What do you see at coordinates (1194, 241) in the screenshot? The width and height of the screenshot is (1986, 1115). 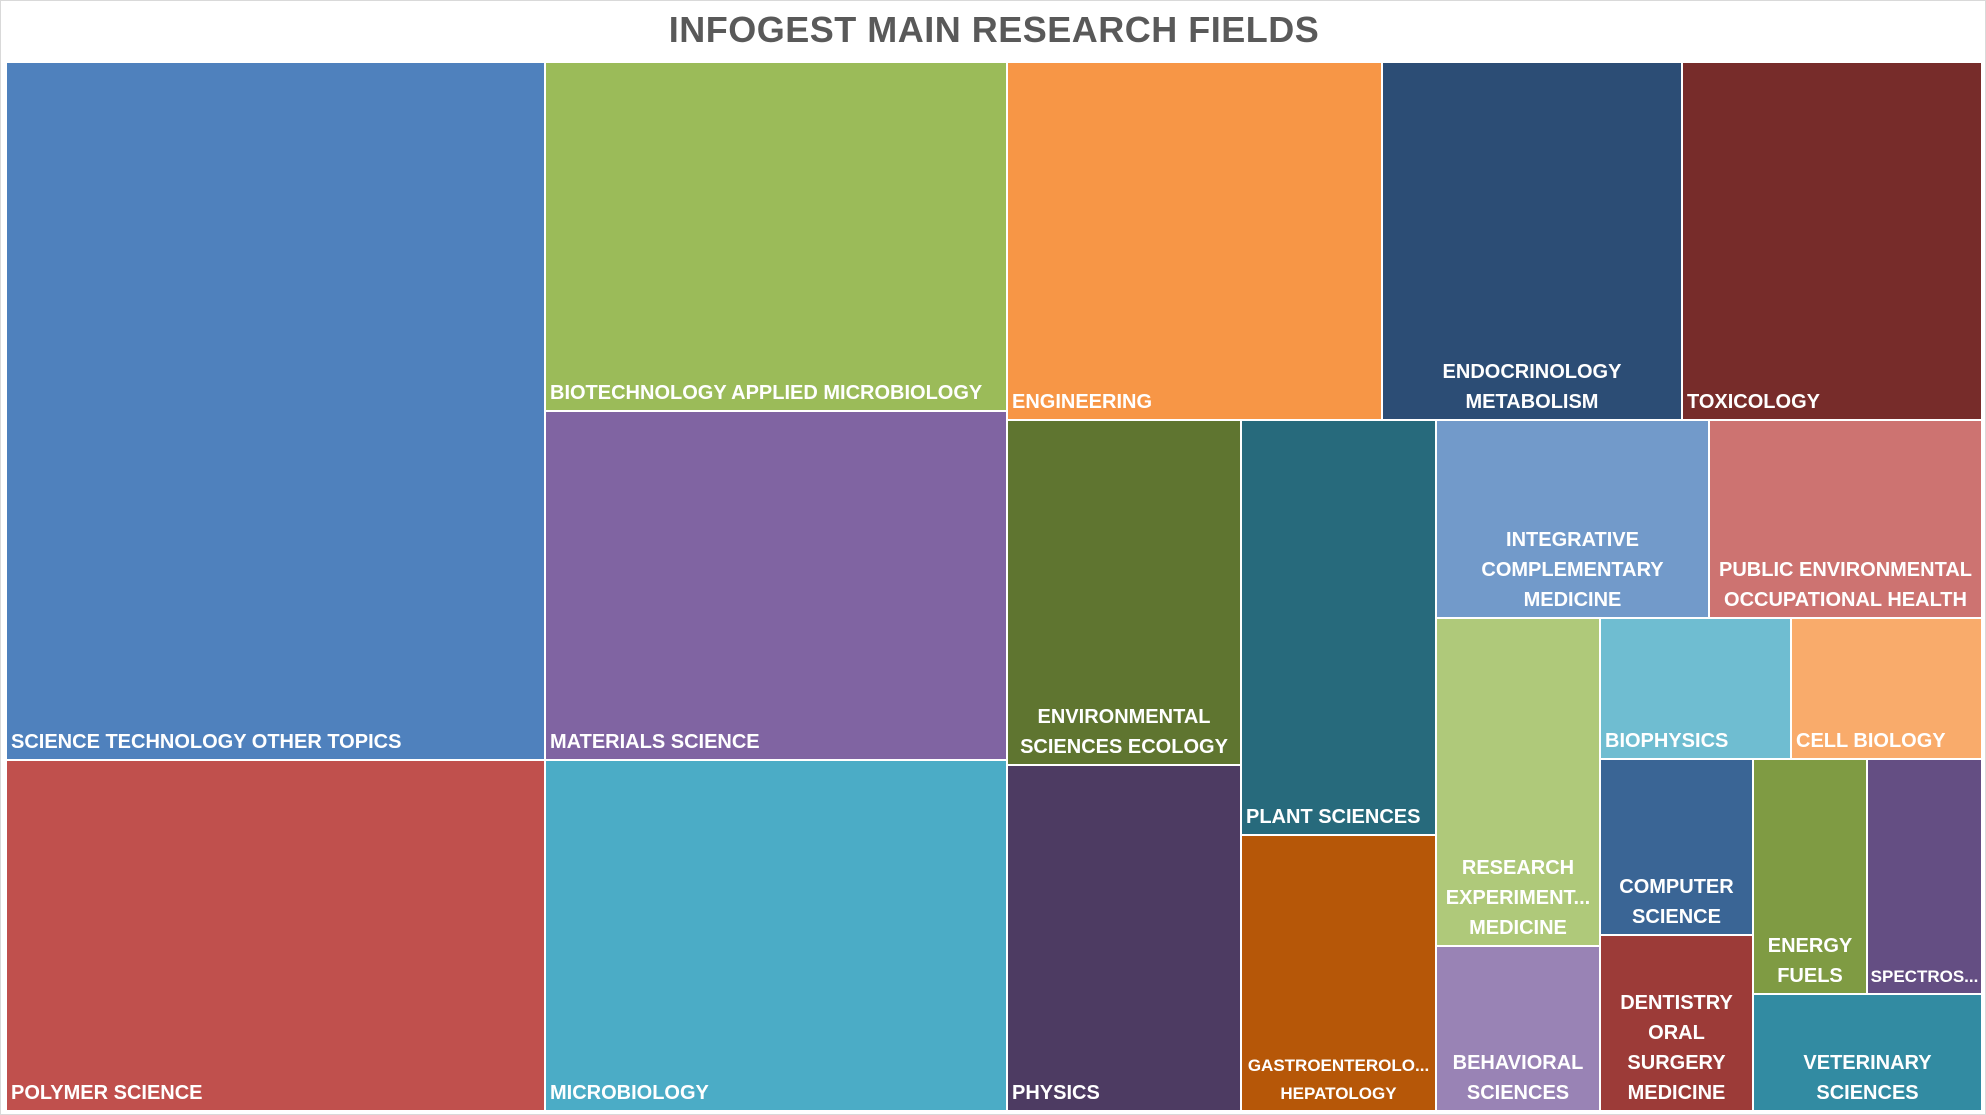 I see `treemap-tile: ENGINEERING` at bounding box center [1194, 241].